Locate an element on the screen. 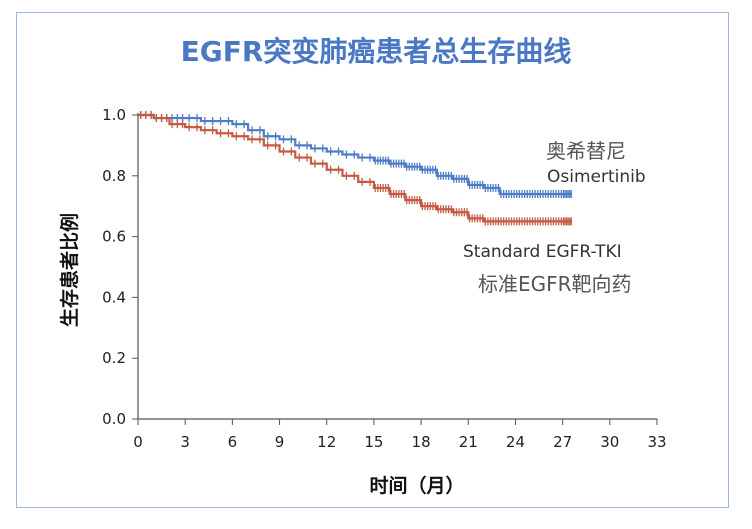 The width and height of the screenshot is (752, 529). standard-tki-censor-marks is located at coordinates (355, 168).